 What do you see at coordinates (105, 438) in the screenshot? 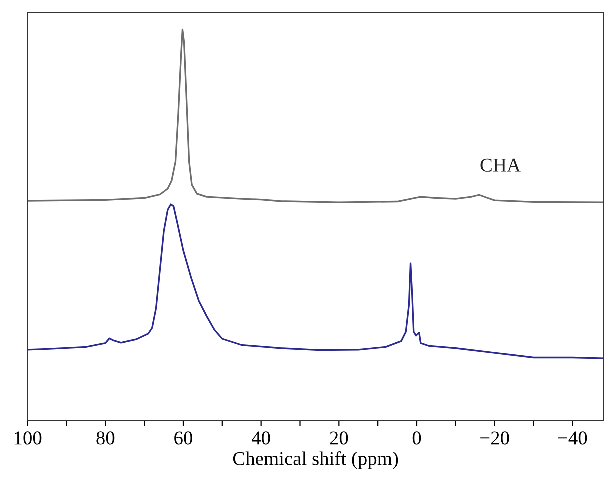
I see `x-tick-label: 80` at bounding box center [105, 438].